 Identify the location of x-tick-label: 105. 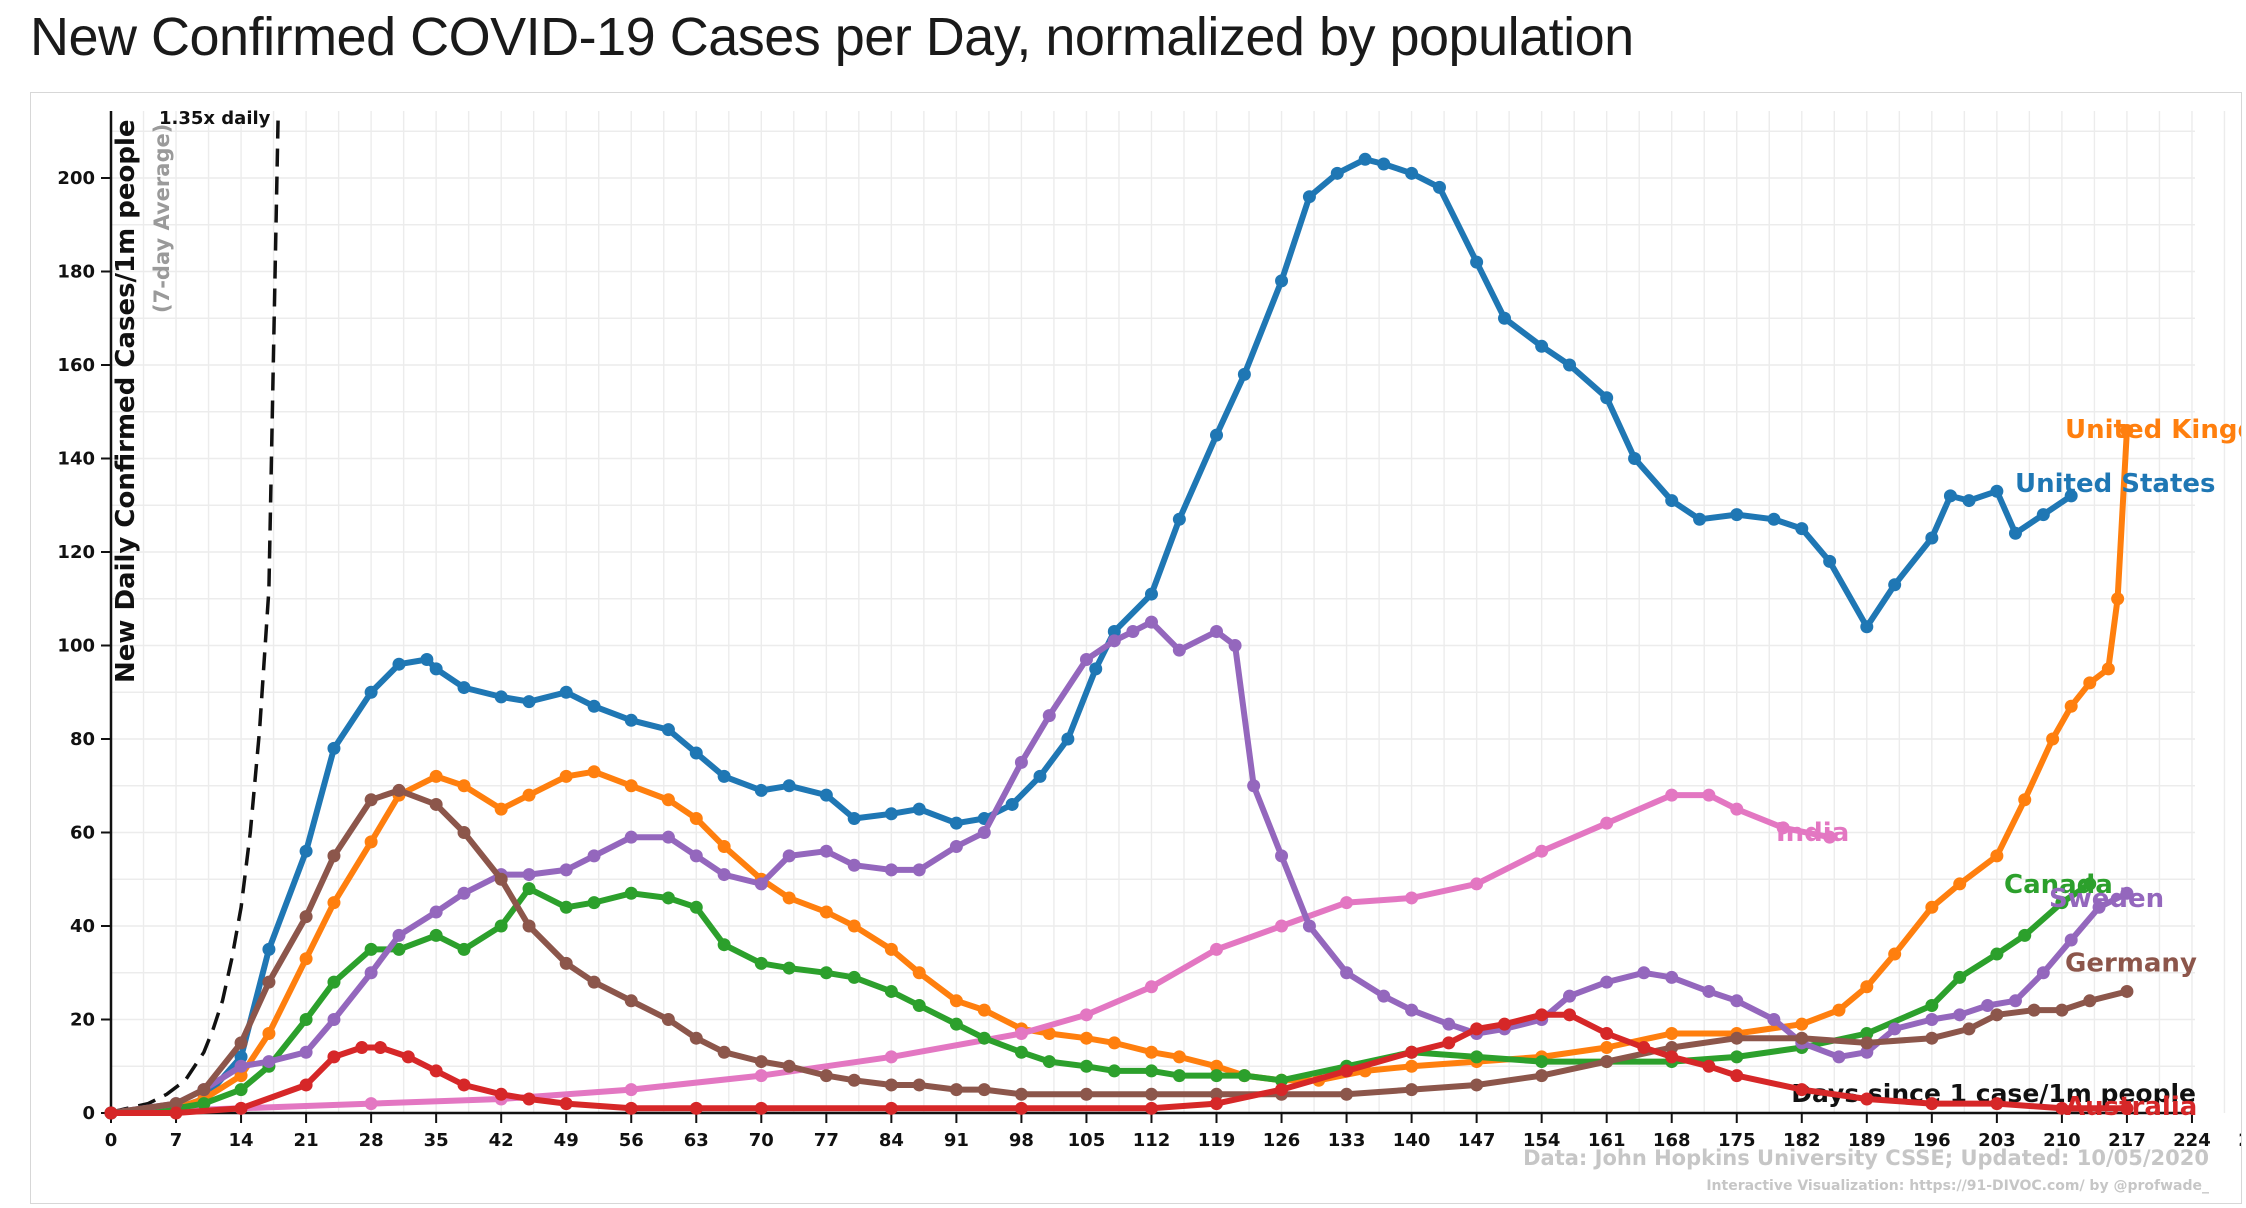
(1087, 1140).